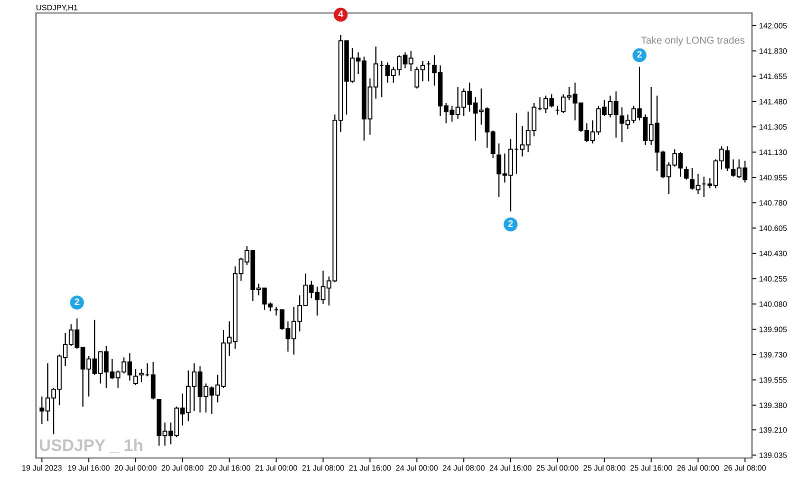  What do you see at coordinates (341, 14) in the screenshot?
I see `annotation: 4` at bounding box center [341, 14].